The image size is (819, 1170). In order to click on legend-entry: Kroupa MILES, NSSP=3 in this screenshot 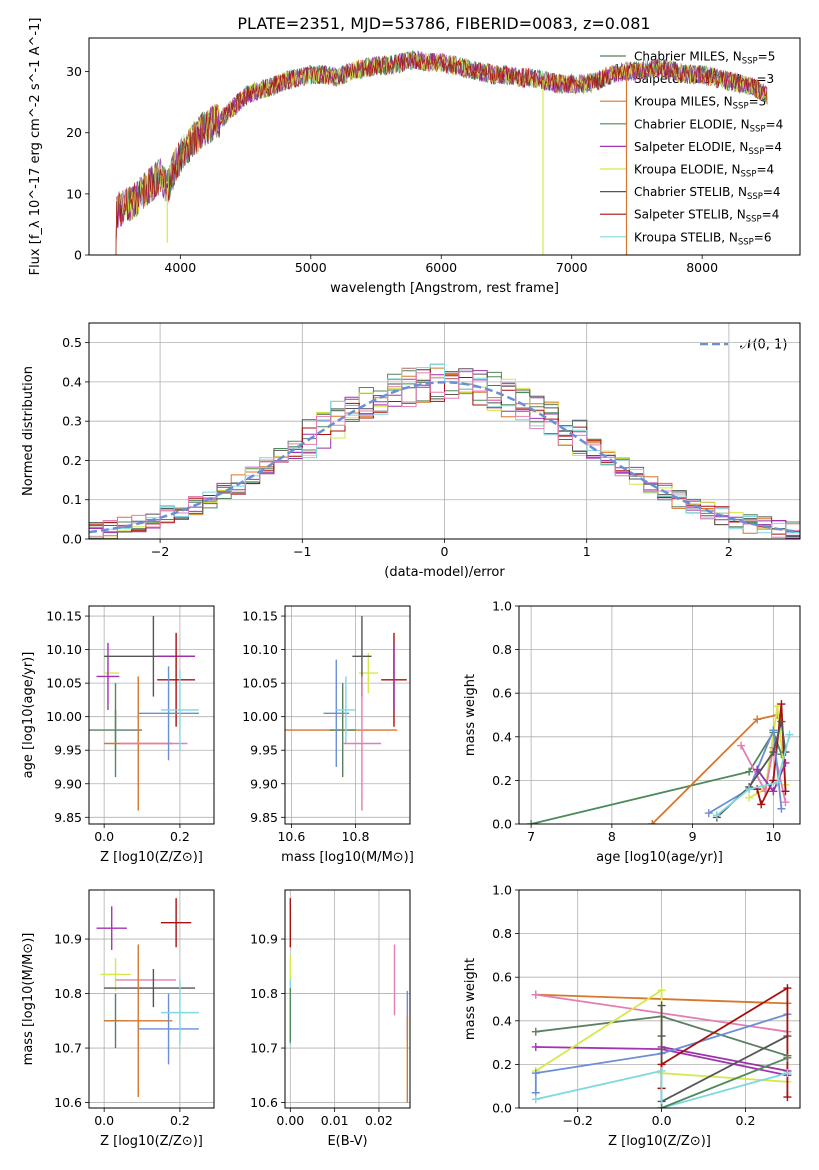, I will do `click(700, 103)`.